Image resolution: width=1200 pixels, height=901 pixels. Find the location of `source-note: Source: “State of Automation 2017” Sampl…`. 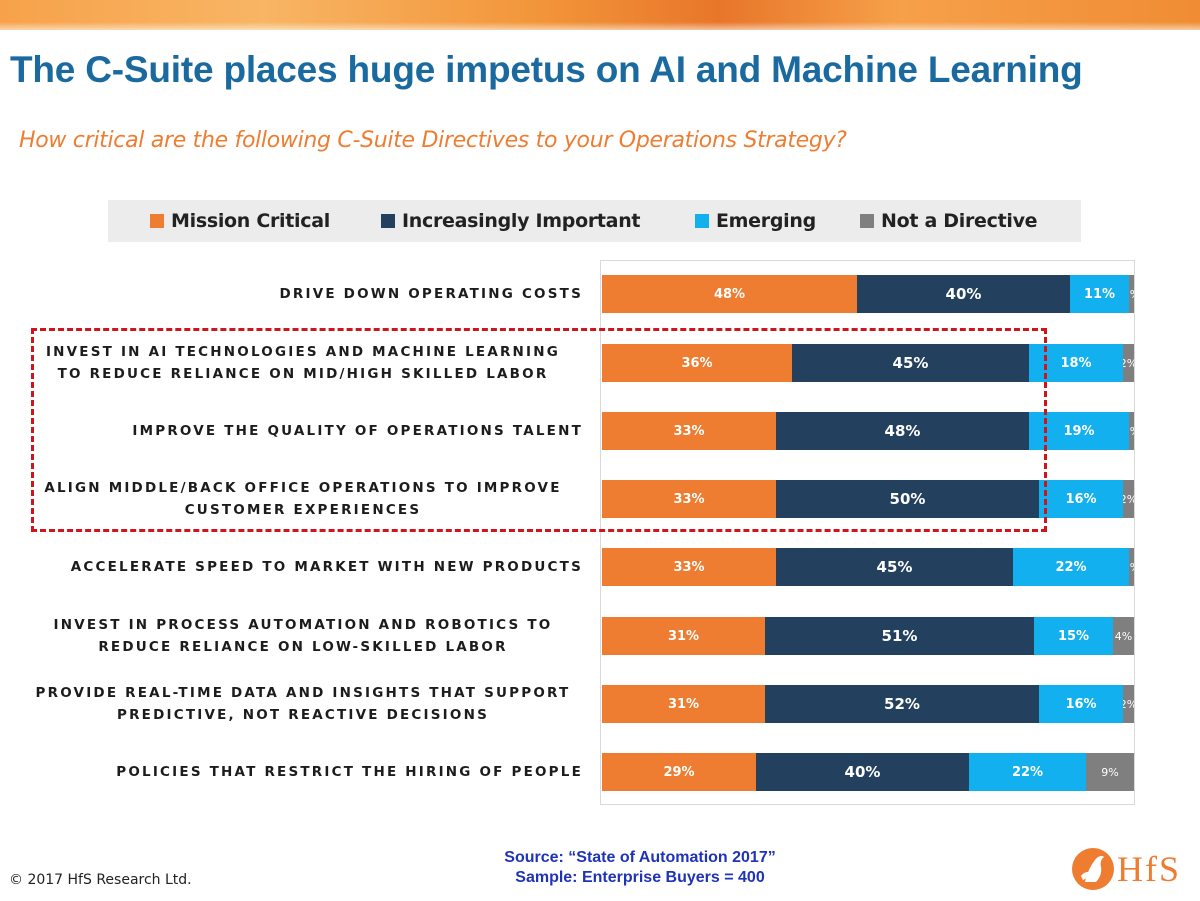

source-note: Source: “State of Automation 2017” Sampl… is located at coordinates (640, 868).